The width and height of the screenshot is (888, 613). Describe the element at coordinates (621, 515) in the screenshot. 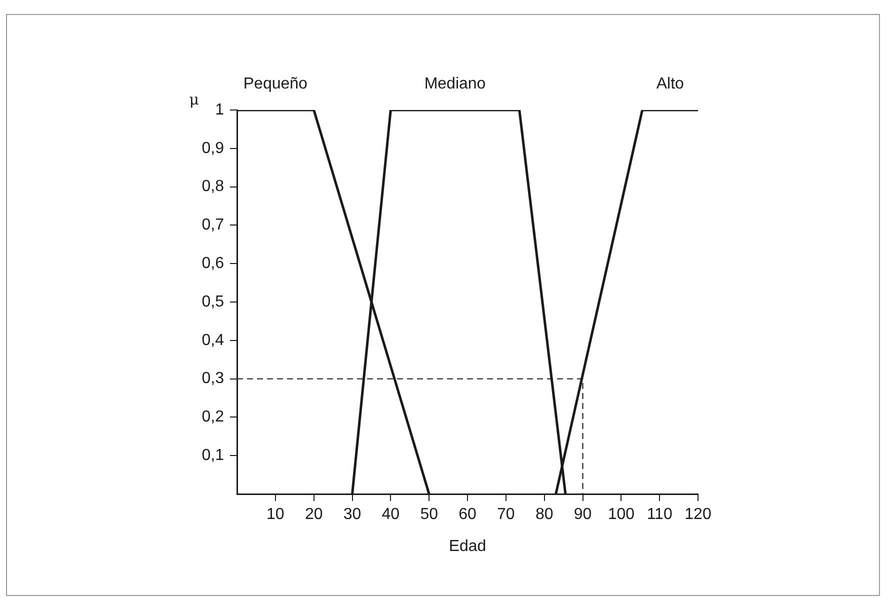

I see `x-tick-label: 100` at that location.